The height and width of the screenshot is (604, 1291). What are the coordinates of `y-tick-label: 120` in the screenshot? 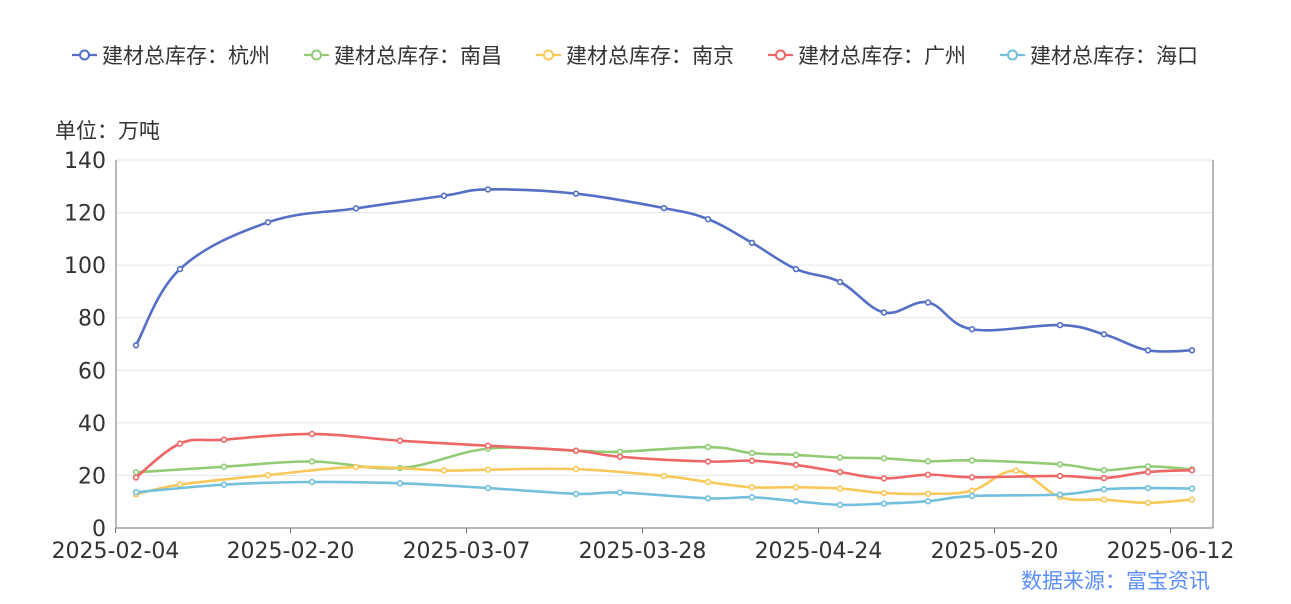 It's located at (85, 214).